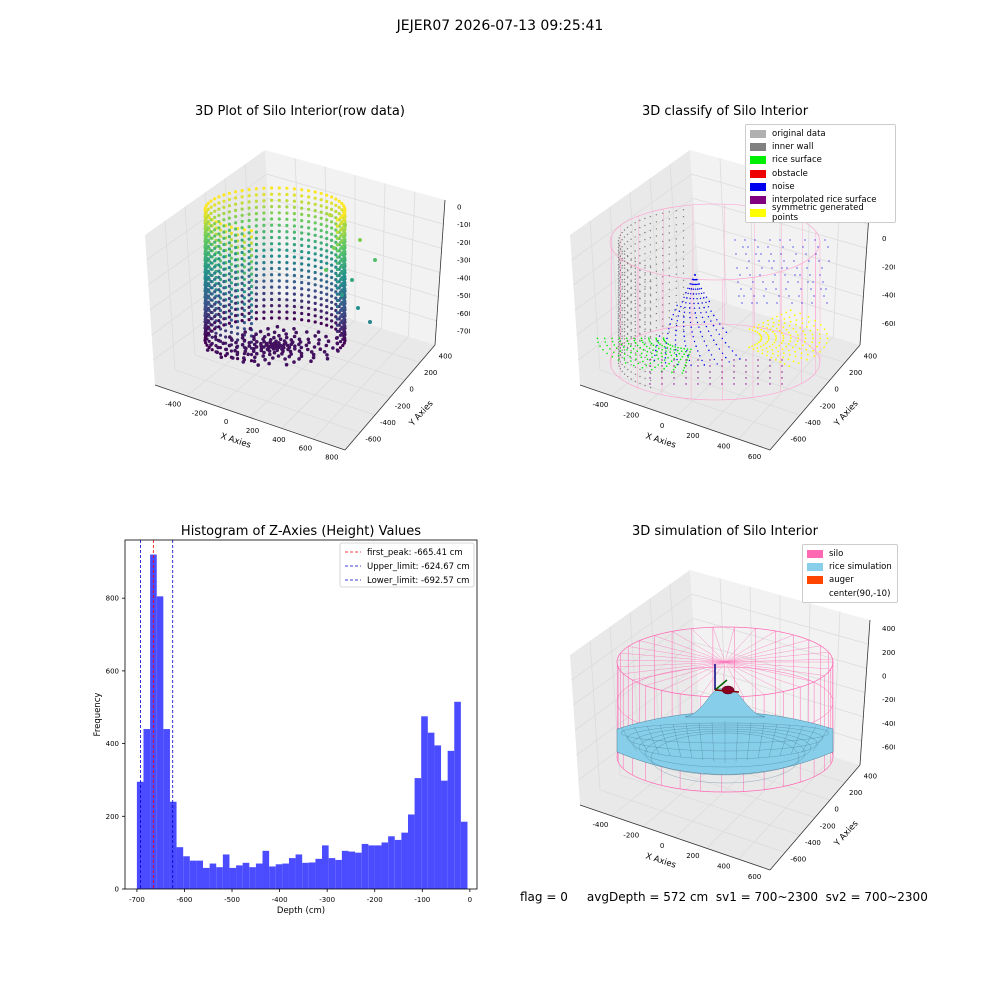 Image resolution: width=1000 pixels, height=1000 pixels. I want to click on mesh-line, so click(737, 741).